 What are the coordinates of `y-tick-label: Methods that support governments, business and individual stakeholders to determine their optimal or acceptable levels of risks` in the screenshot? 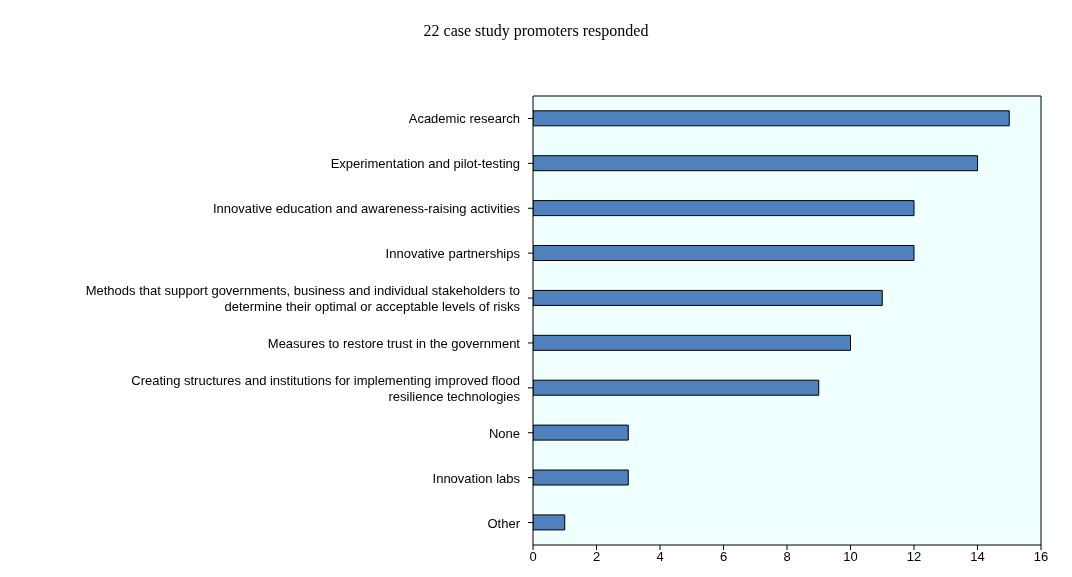 It's located at (303, 298).